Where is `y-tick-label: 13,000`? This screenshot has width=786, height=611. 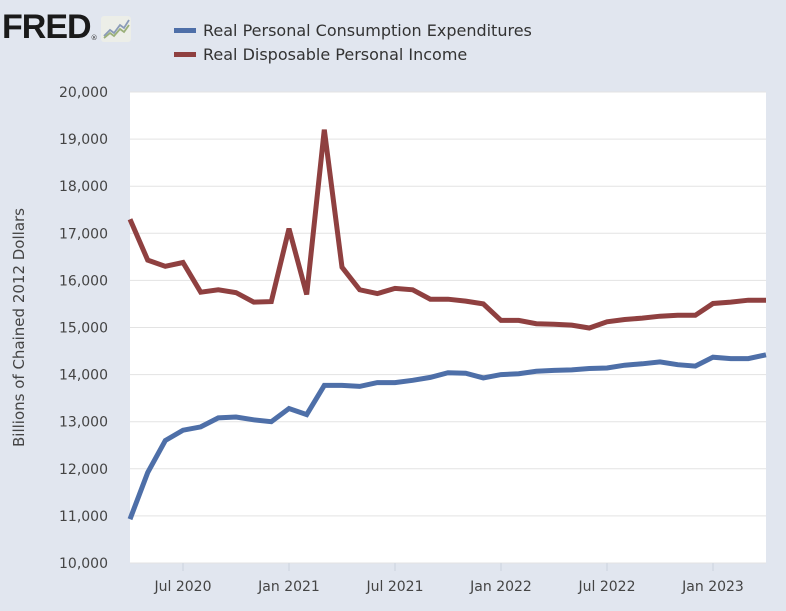
y-tick-label: 13,000 is located at coordinates (83, 423).